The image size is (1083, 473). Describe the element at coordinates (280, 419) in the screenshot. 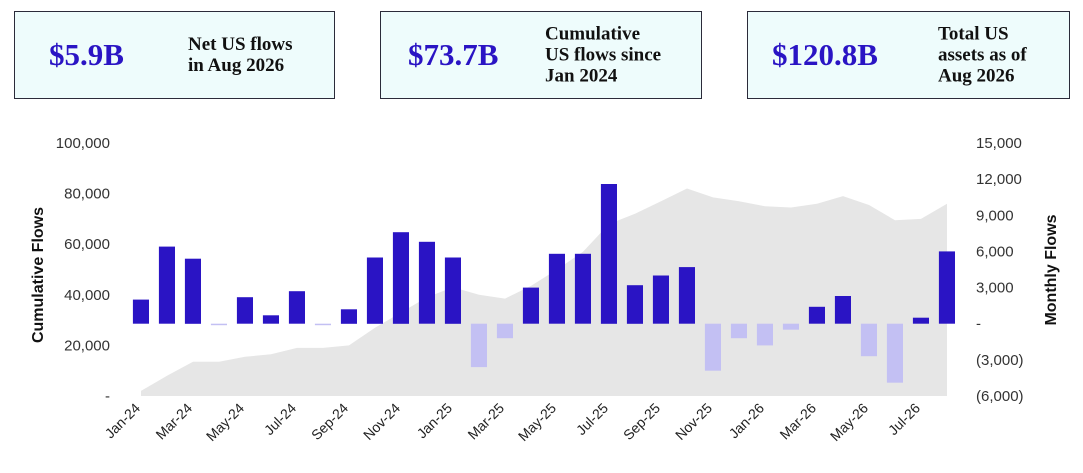

I see `x-axis-tick: Jul-24` at that location.